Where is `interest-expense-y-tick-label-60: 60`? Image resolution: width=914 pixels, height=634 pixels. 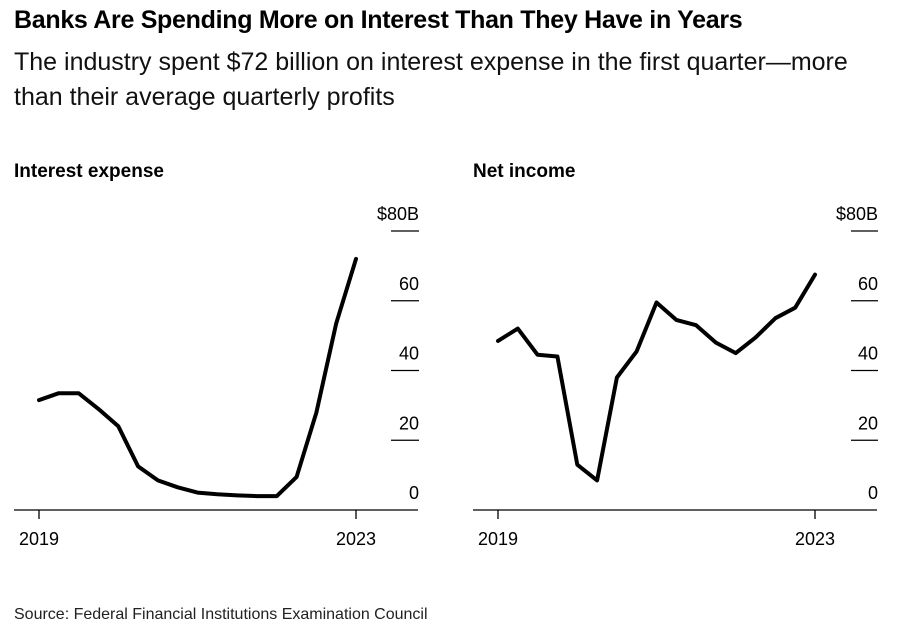
interest-expense-y-tick-label-60: 60 is located at coordinates (409, 284).